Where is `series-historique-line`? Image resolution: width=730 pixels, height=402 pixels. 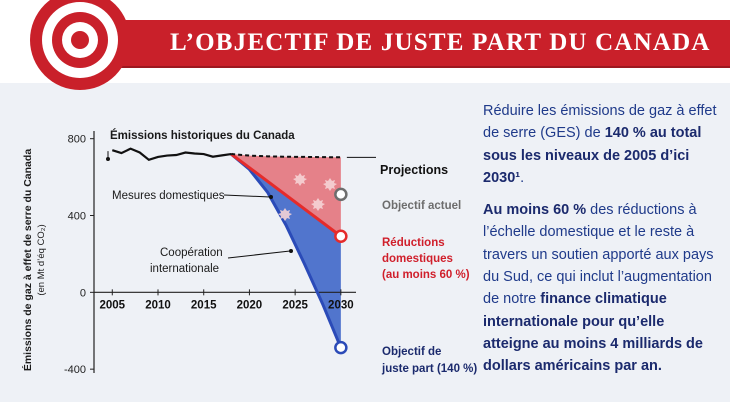
series-historique-line is located at coordinates (171, 154).